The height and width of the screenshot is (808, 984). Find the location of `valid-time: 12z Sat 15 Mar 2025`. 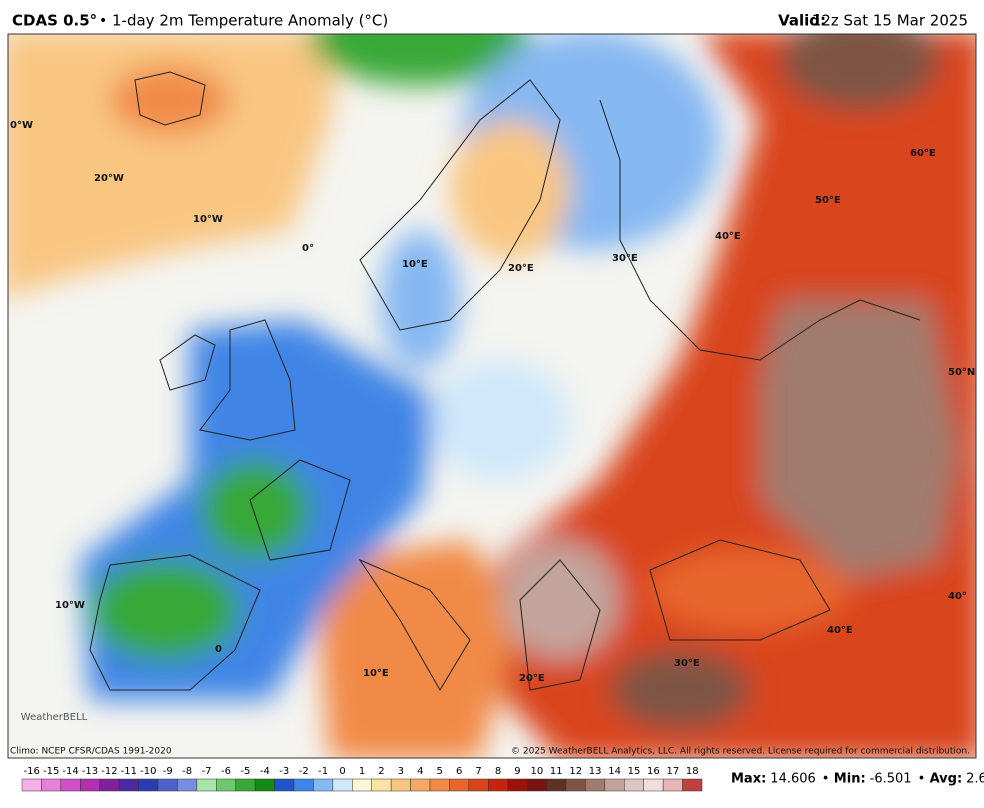

valid-time: 12z Sat 15 Mar 2025 is located at coordinates (890, 21).